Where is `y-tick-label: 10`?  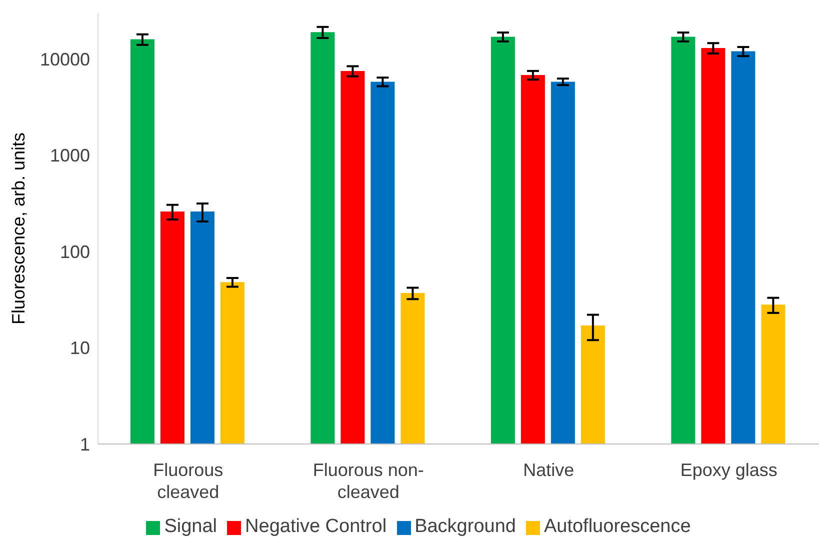
y-tick-label: 10 is located at coordinates (80, 348).